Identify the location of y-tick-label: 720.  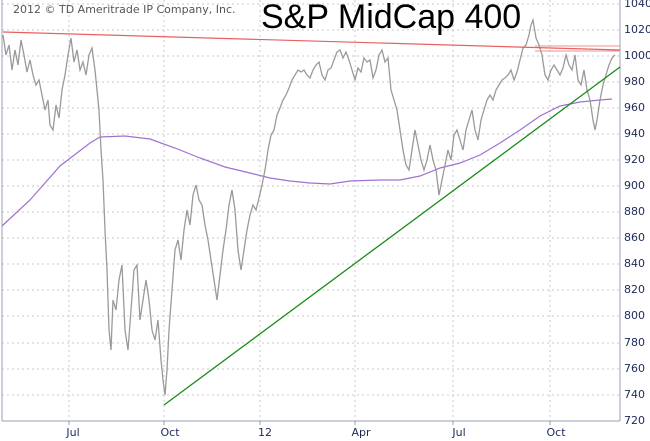
(634, 420).